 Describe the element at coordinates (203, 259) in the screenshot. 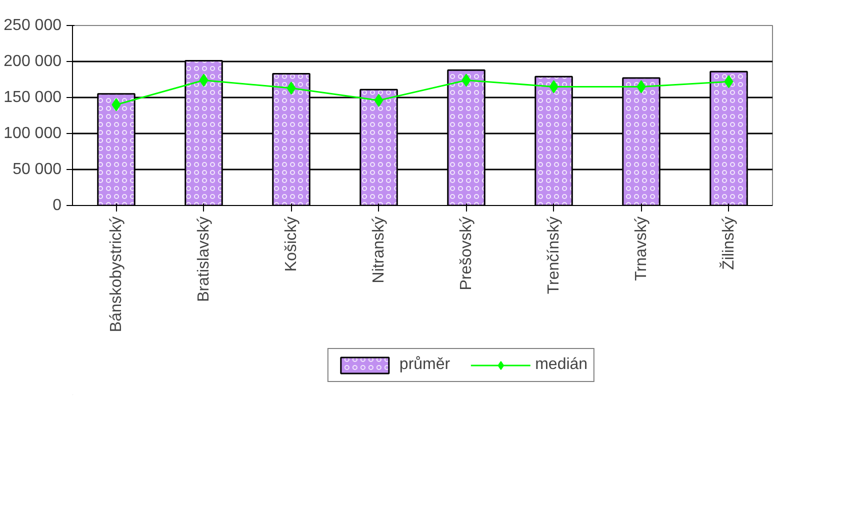

I see `x-tick-label: Bratislavský` at that location.